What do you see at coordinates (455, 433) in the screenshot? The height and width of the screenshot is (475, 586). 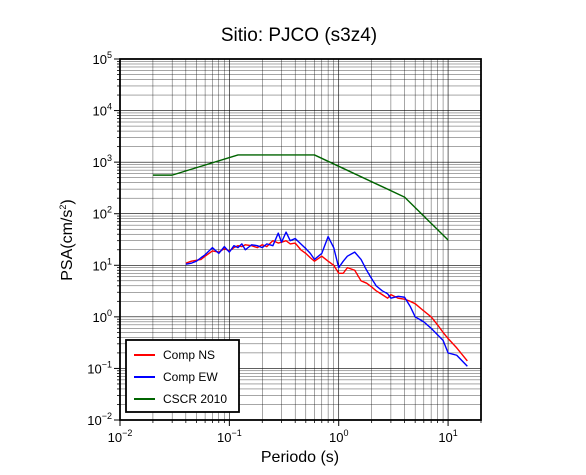 I see `x-tick-exp: 1` at bounding box center [455, 433].